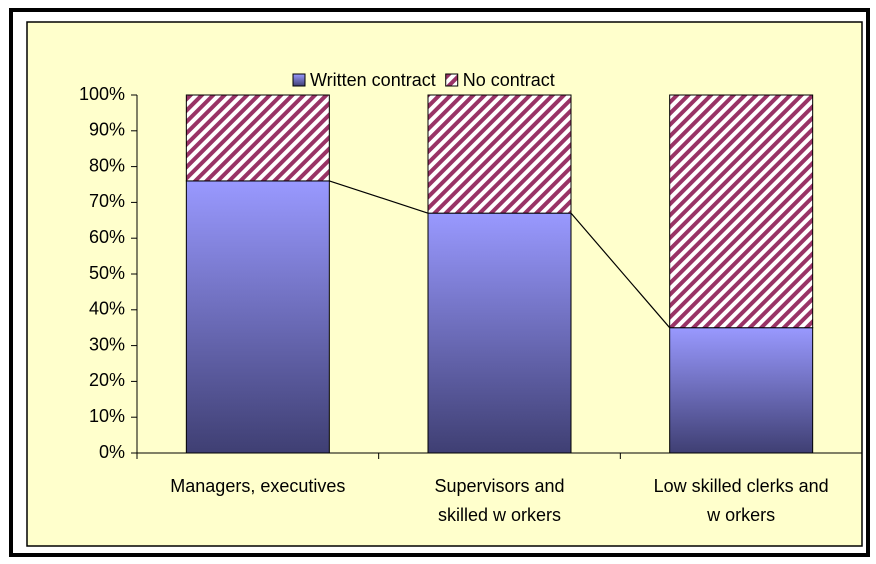 The width and height of the screenshot is (876, 564). I want to click on y-tick-label: 0%, so click(112, 452).